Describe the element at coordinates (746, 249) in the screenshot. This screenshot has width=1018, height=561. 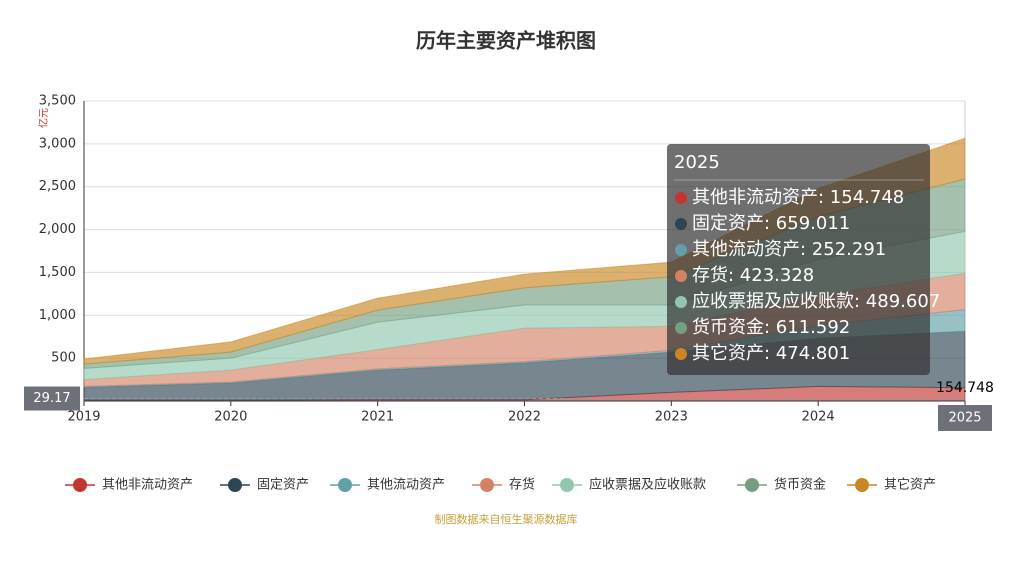
I see `tooltip-name: 其他流动资产` at that location.